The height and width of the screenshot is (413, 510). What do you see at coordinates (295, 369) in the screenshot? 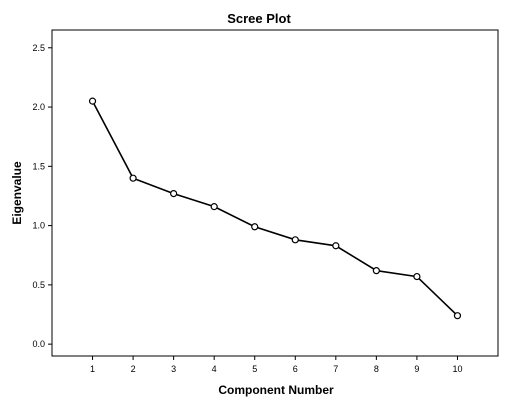
I see `x-tick-label: 6` at bounding box center [295, 369].